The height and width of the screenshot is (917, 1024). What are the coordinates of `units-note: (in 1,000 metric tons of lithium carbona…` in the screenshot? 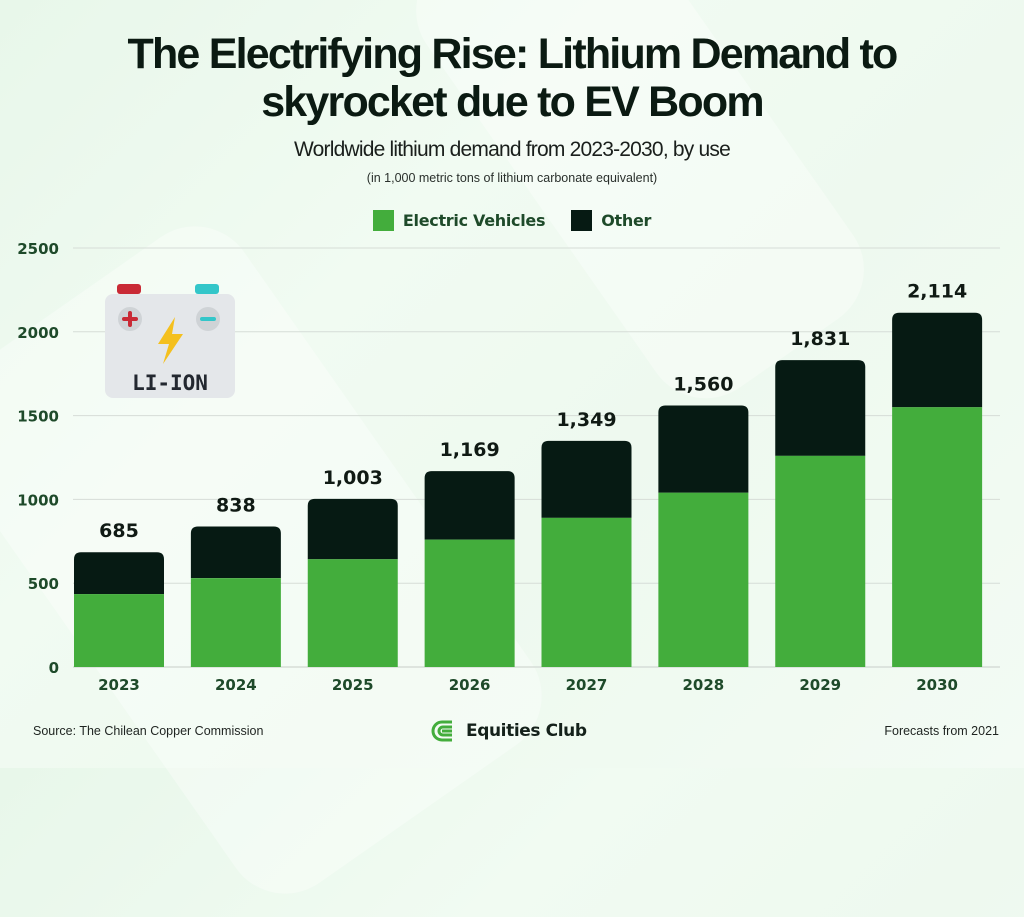 It's located at (512, 178).